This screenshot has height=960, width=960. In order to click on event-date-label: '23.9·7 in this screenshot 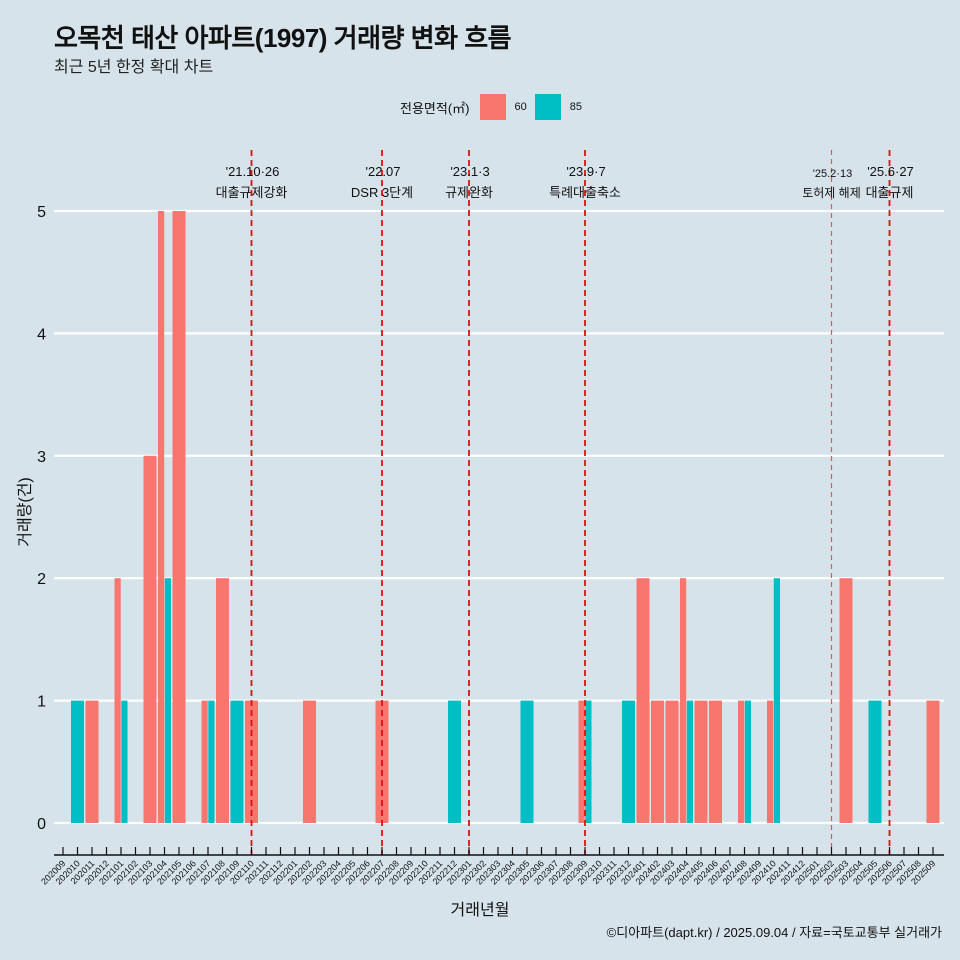, I will do `click(585, 171)`.